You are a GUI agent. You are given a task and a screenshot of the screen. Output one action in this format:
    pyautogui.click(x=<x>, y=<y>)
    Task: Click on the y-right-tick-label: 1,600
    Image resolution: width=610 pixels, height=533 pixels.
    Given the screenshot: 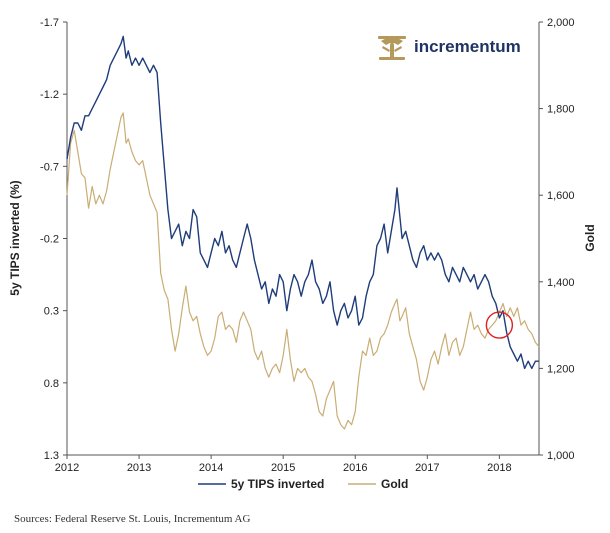 What is the action you would take?
    pyautogui.click(x=561, y=196)
    